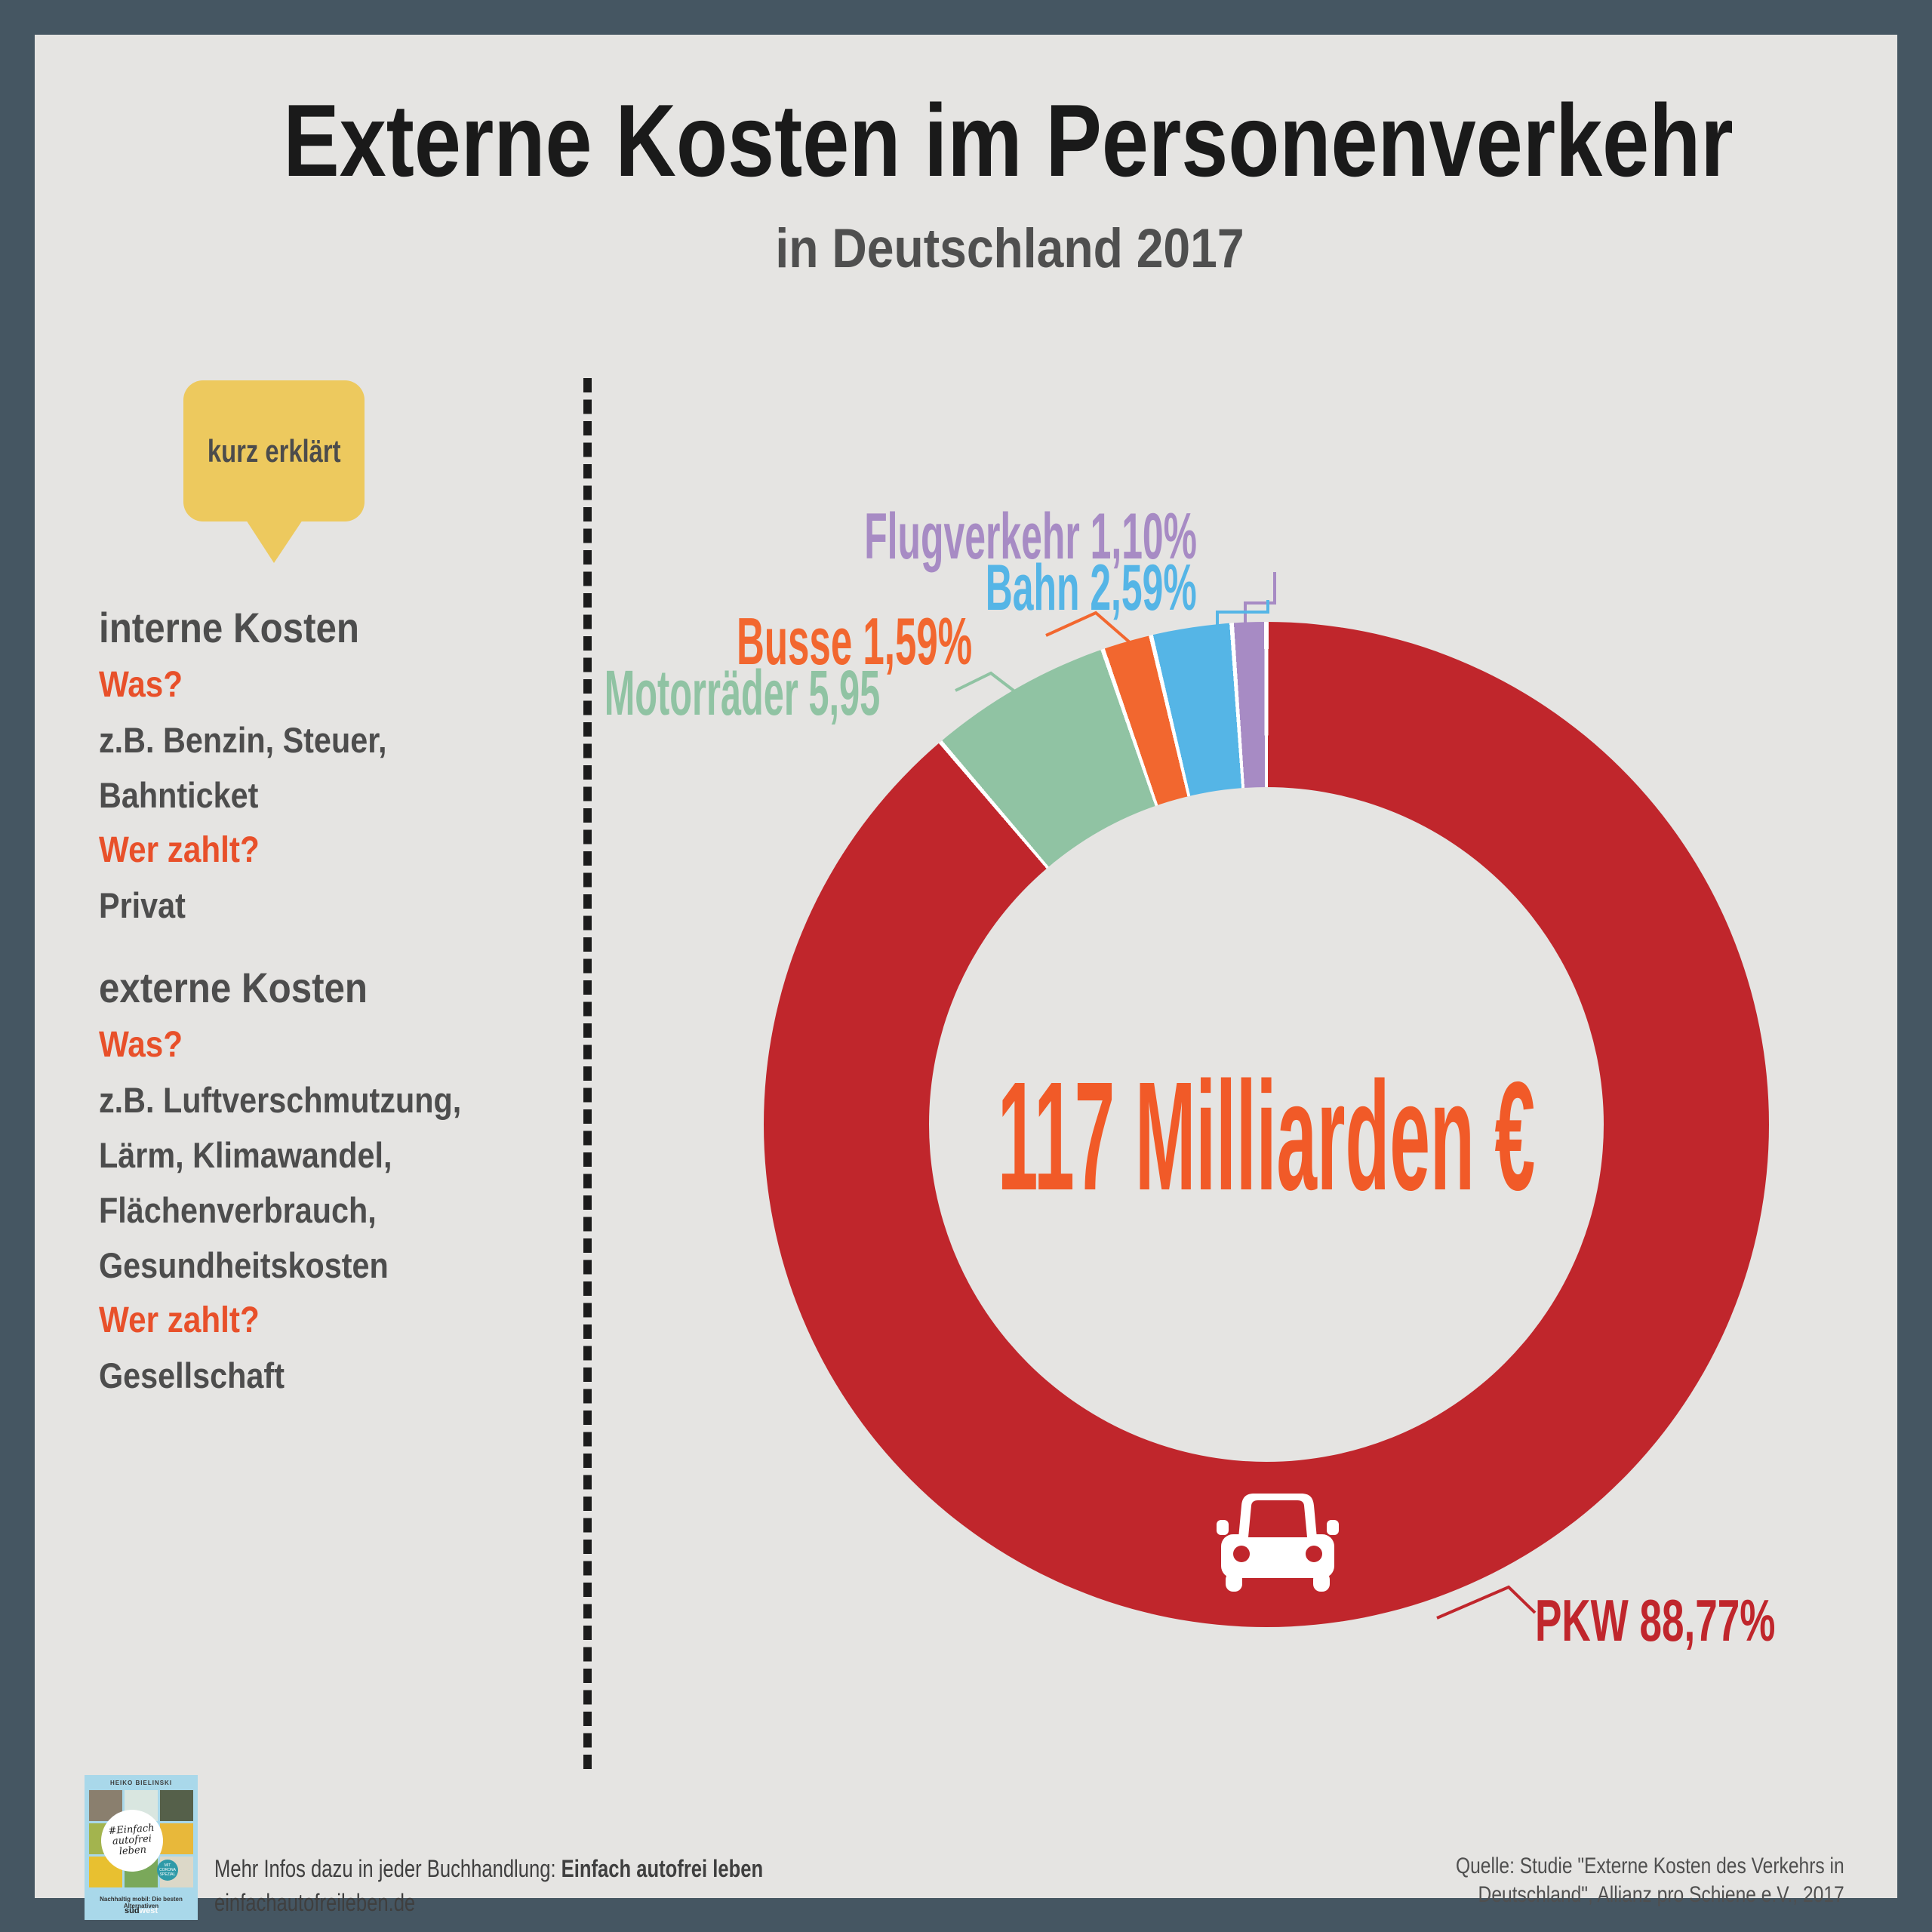  I want to click on sidebar-line: z.B. Luftverschmutzung,, so click(280, 1100).